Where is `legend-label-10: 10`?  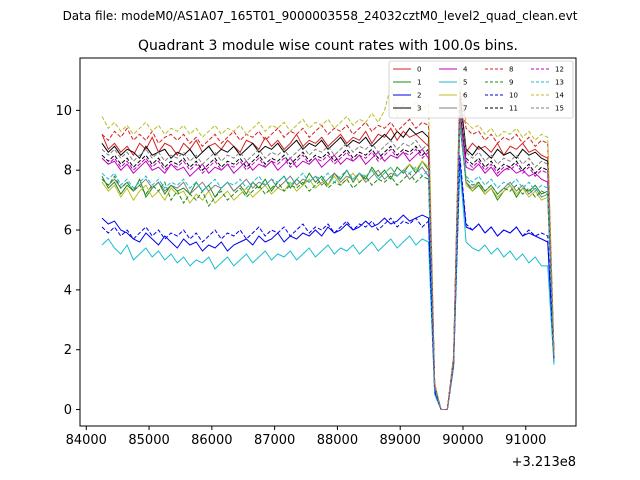
legend-label-10: 10 is located at coordinates (513, 96).